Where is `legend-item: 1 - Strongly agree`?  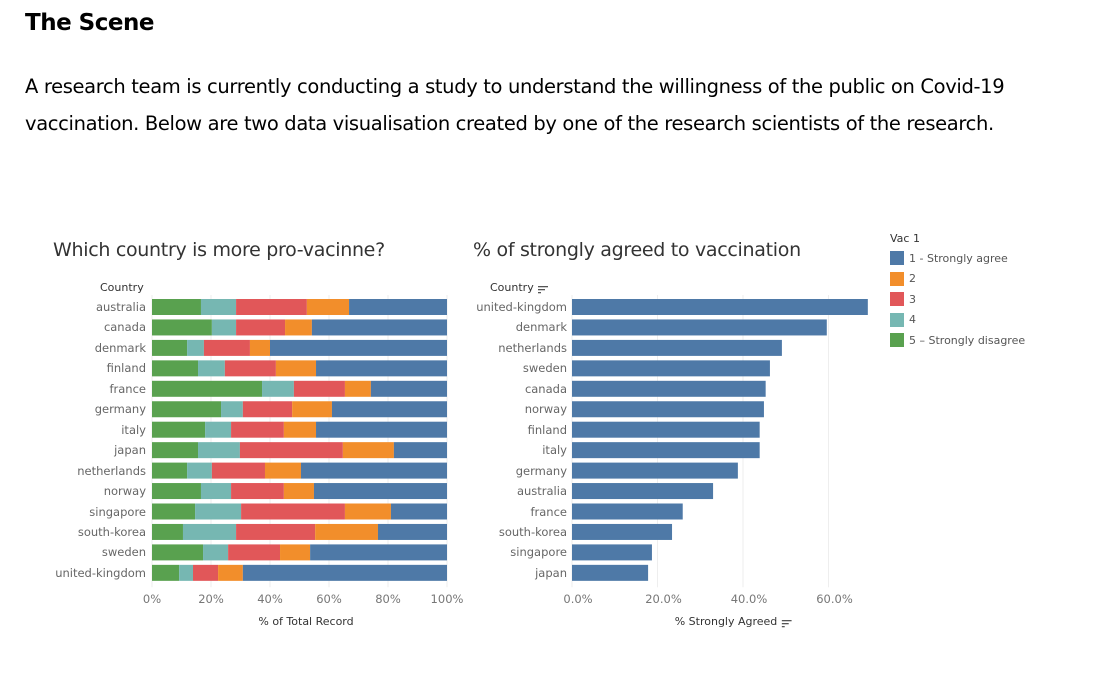
legend-item: 1 - Strongly agree is located at coordinates (957, 258).